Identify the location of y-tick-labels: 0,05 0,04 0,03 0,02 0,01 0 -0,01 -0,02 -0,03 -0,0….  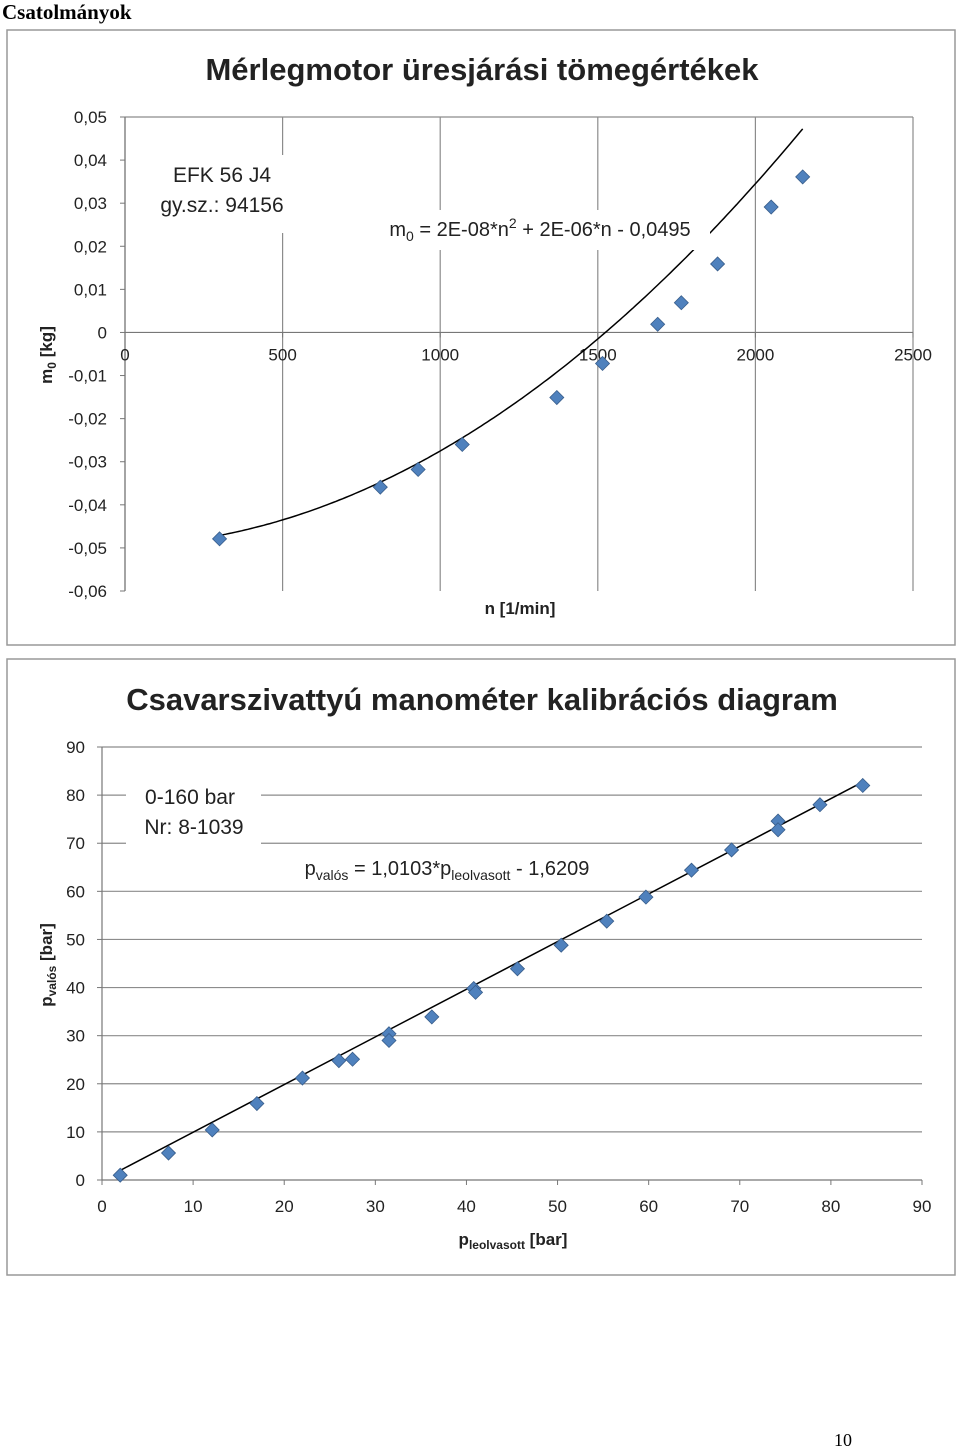
(87, 354).